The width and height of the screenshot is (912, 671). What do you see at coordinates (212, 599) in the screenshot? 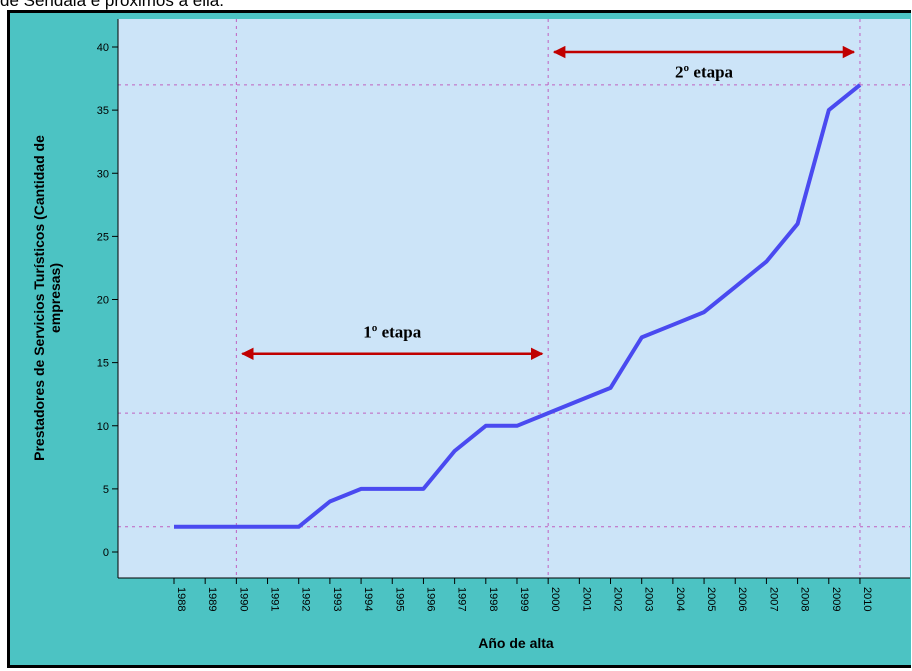
I see `x-tick-label: 1989` at bounding box center [212, 599].